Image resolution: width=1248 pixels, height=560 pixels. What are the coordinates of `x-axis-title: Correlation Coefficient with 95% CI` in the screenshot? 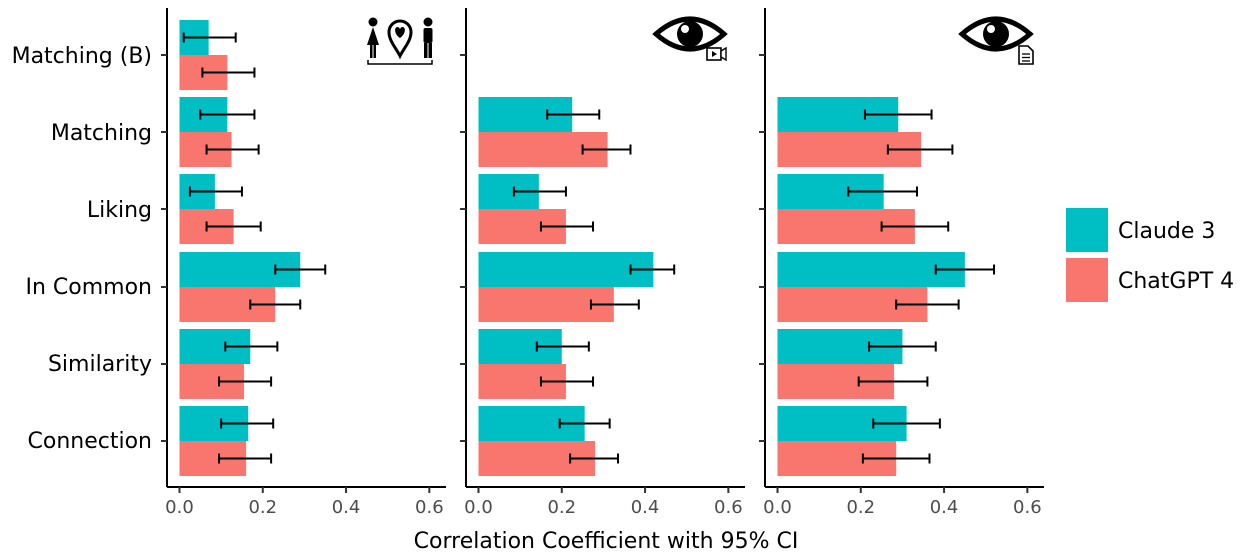 It's located at (606, 541).